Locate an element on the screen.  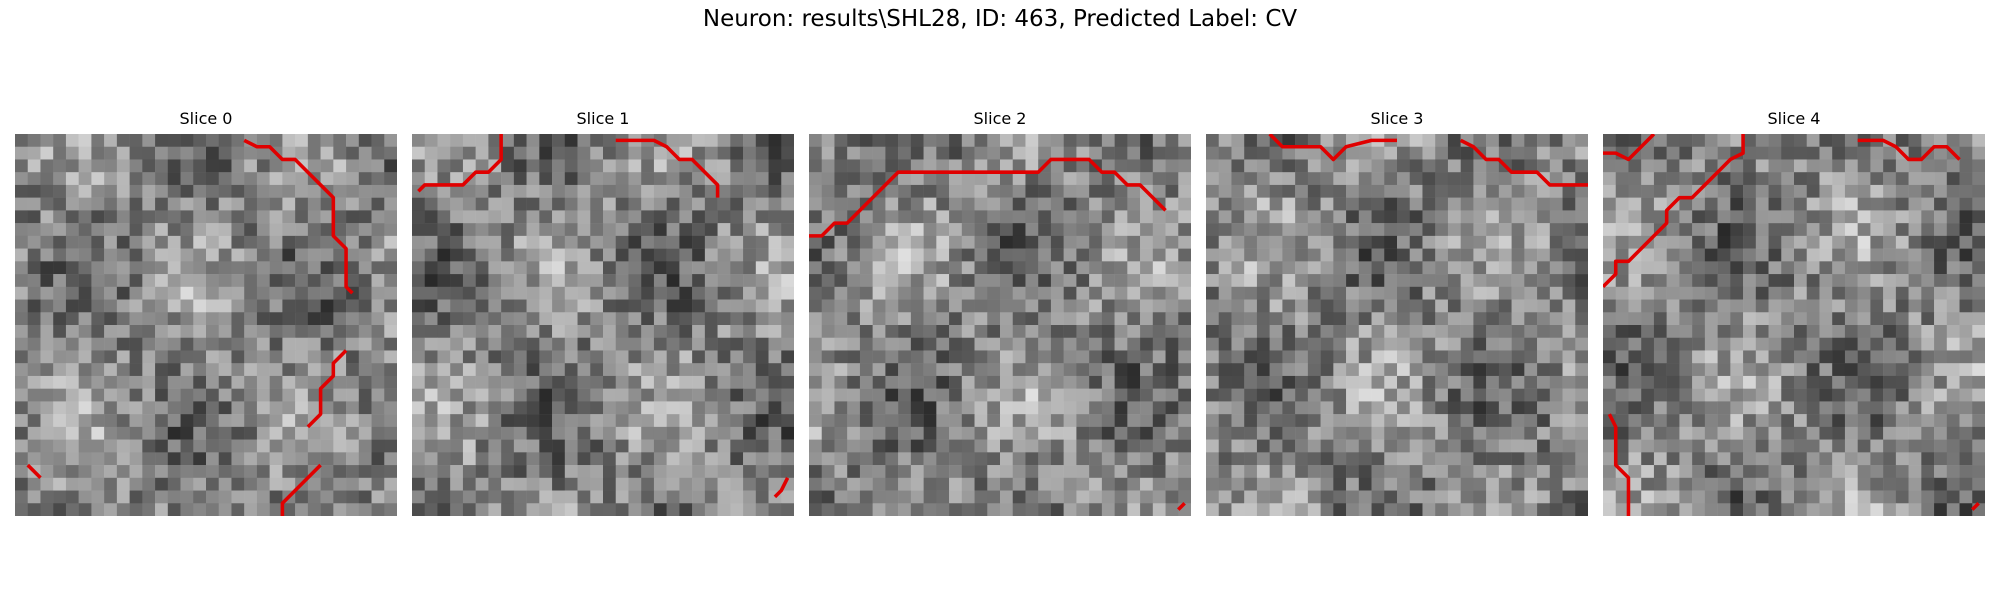
slice-panel-1: Slice 1 is located at coordinates (603, 312).